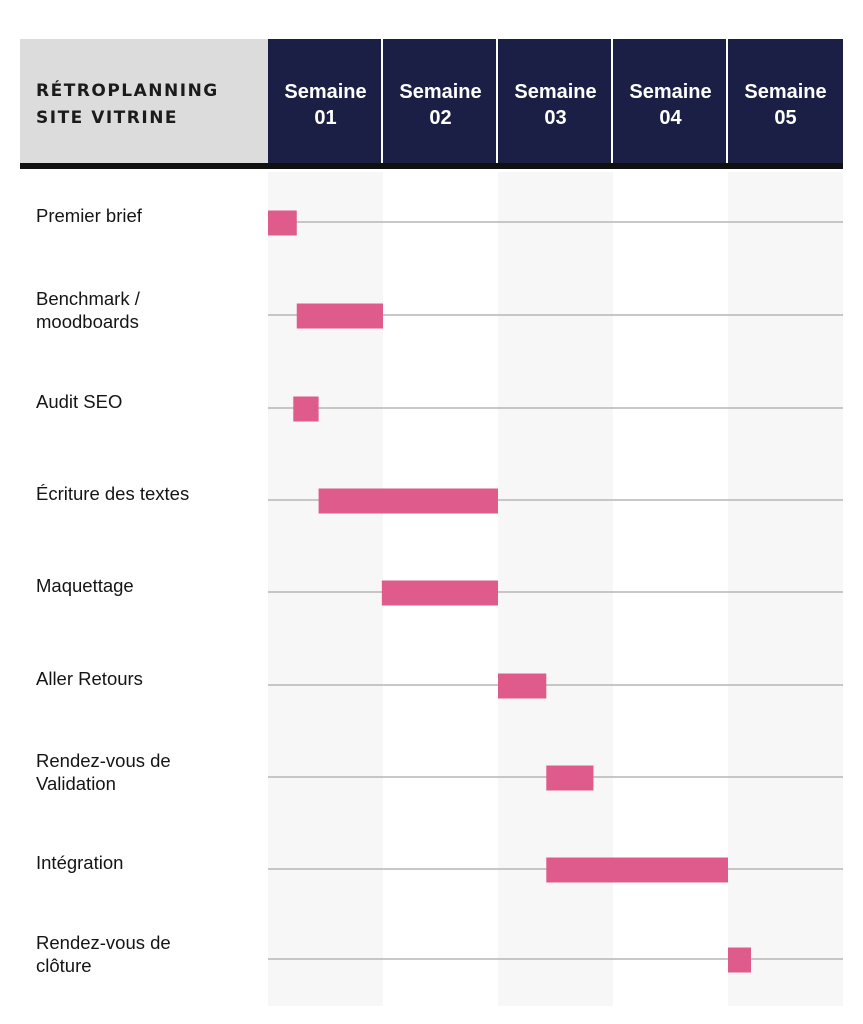 This screenshot has width=863, height=1024. Describe the element at coordinates (103, 954) in the screenshot. I see `task-label: Rendez-vous de clôture` at that location.